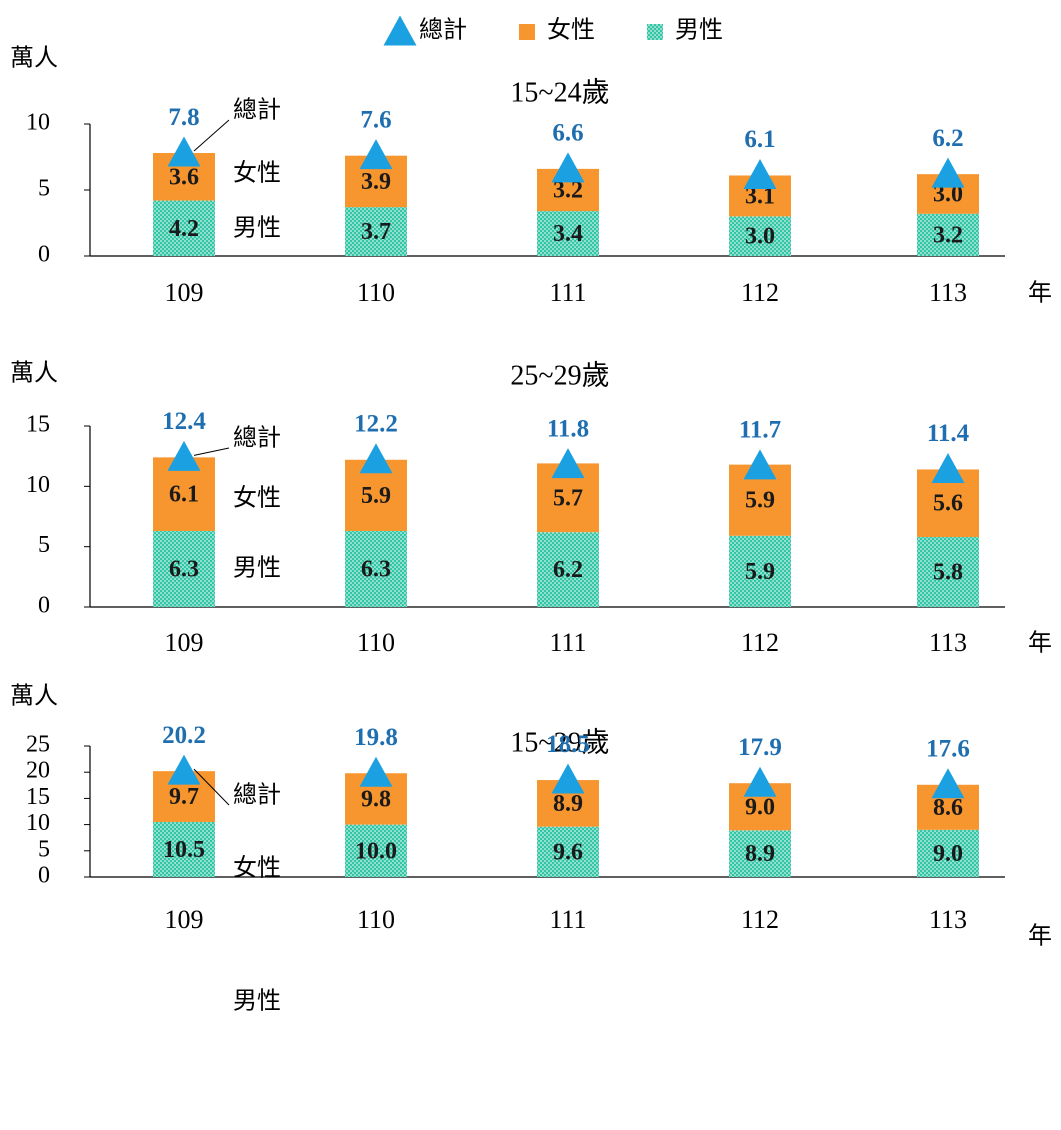 The width and height of the screenshot is (1061, 1130). I want to click on value-label: 6.1, so click(184, 495).